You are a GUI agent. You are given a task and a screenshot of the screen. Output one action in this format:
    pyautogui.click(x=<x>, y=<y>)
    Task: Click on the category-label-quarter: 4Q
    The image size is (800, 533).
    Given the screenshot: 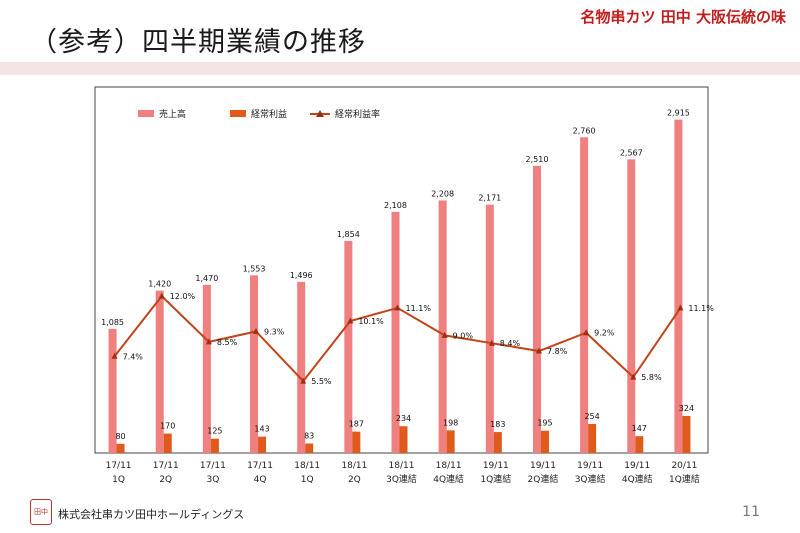 What is the action you would take?
    pyautogui.click(x=260, y=480)
    